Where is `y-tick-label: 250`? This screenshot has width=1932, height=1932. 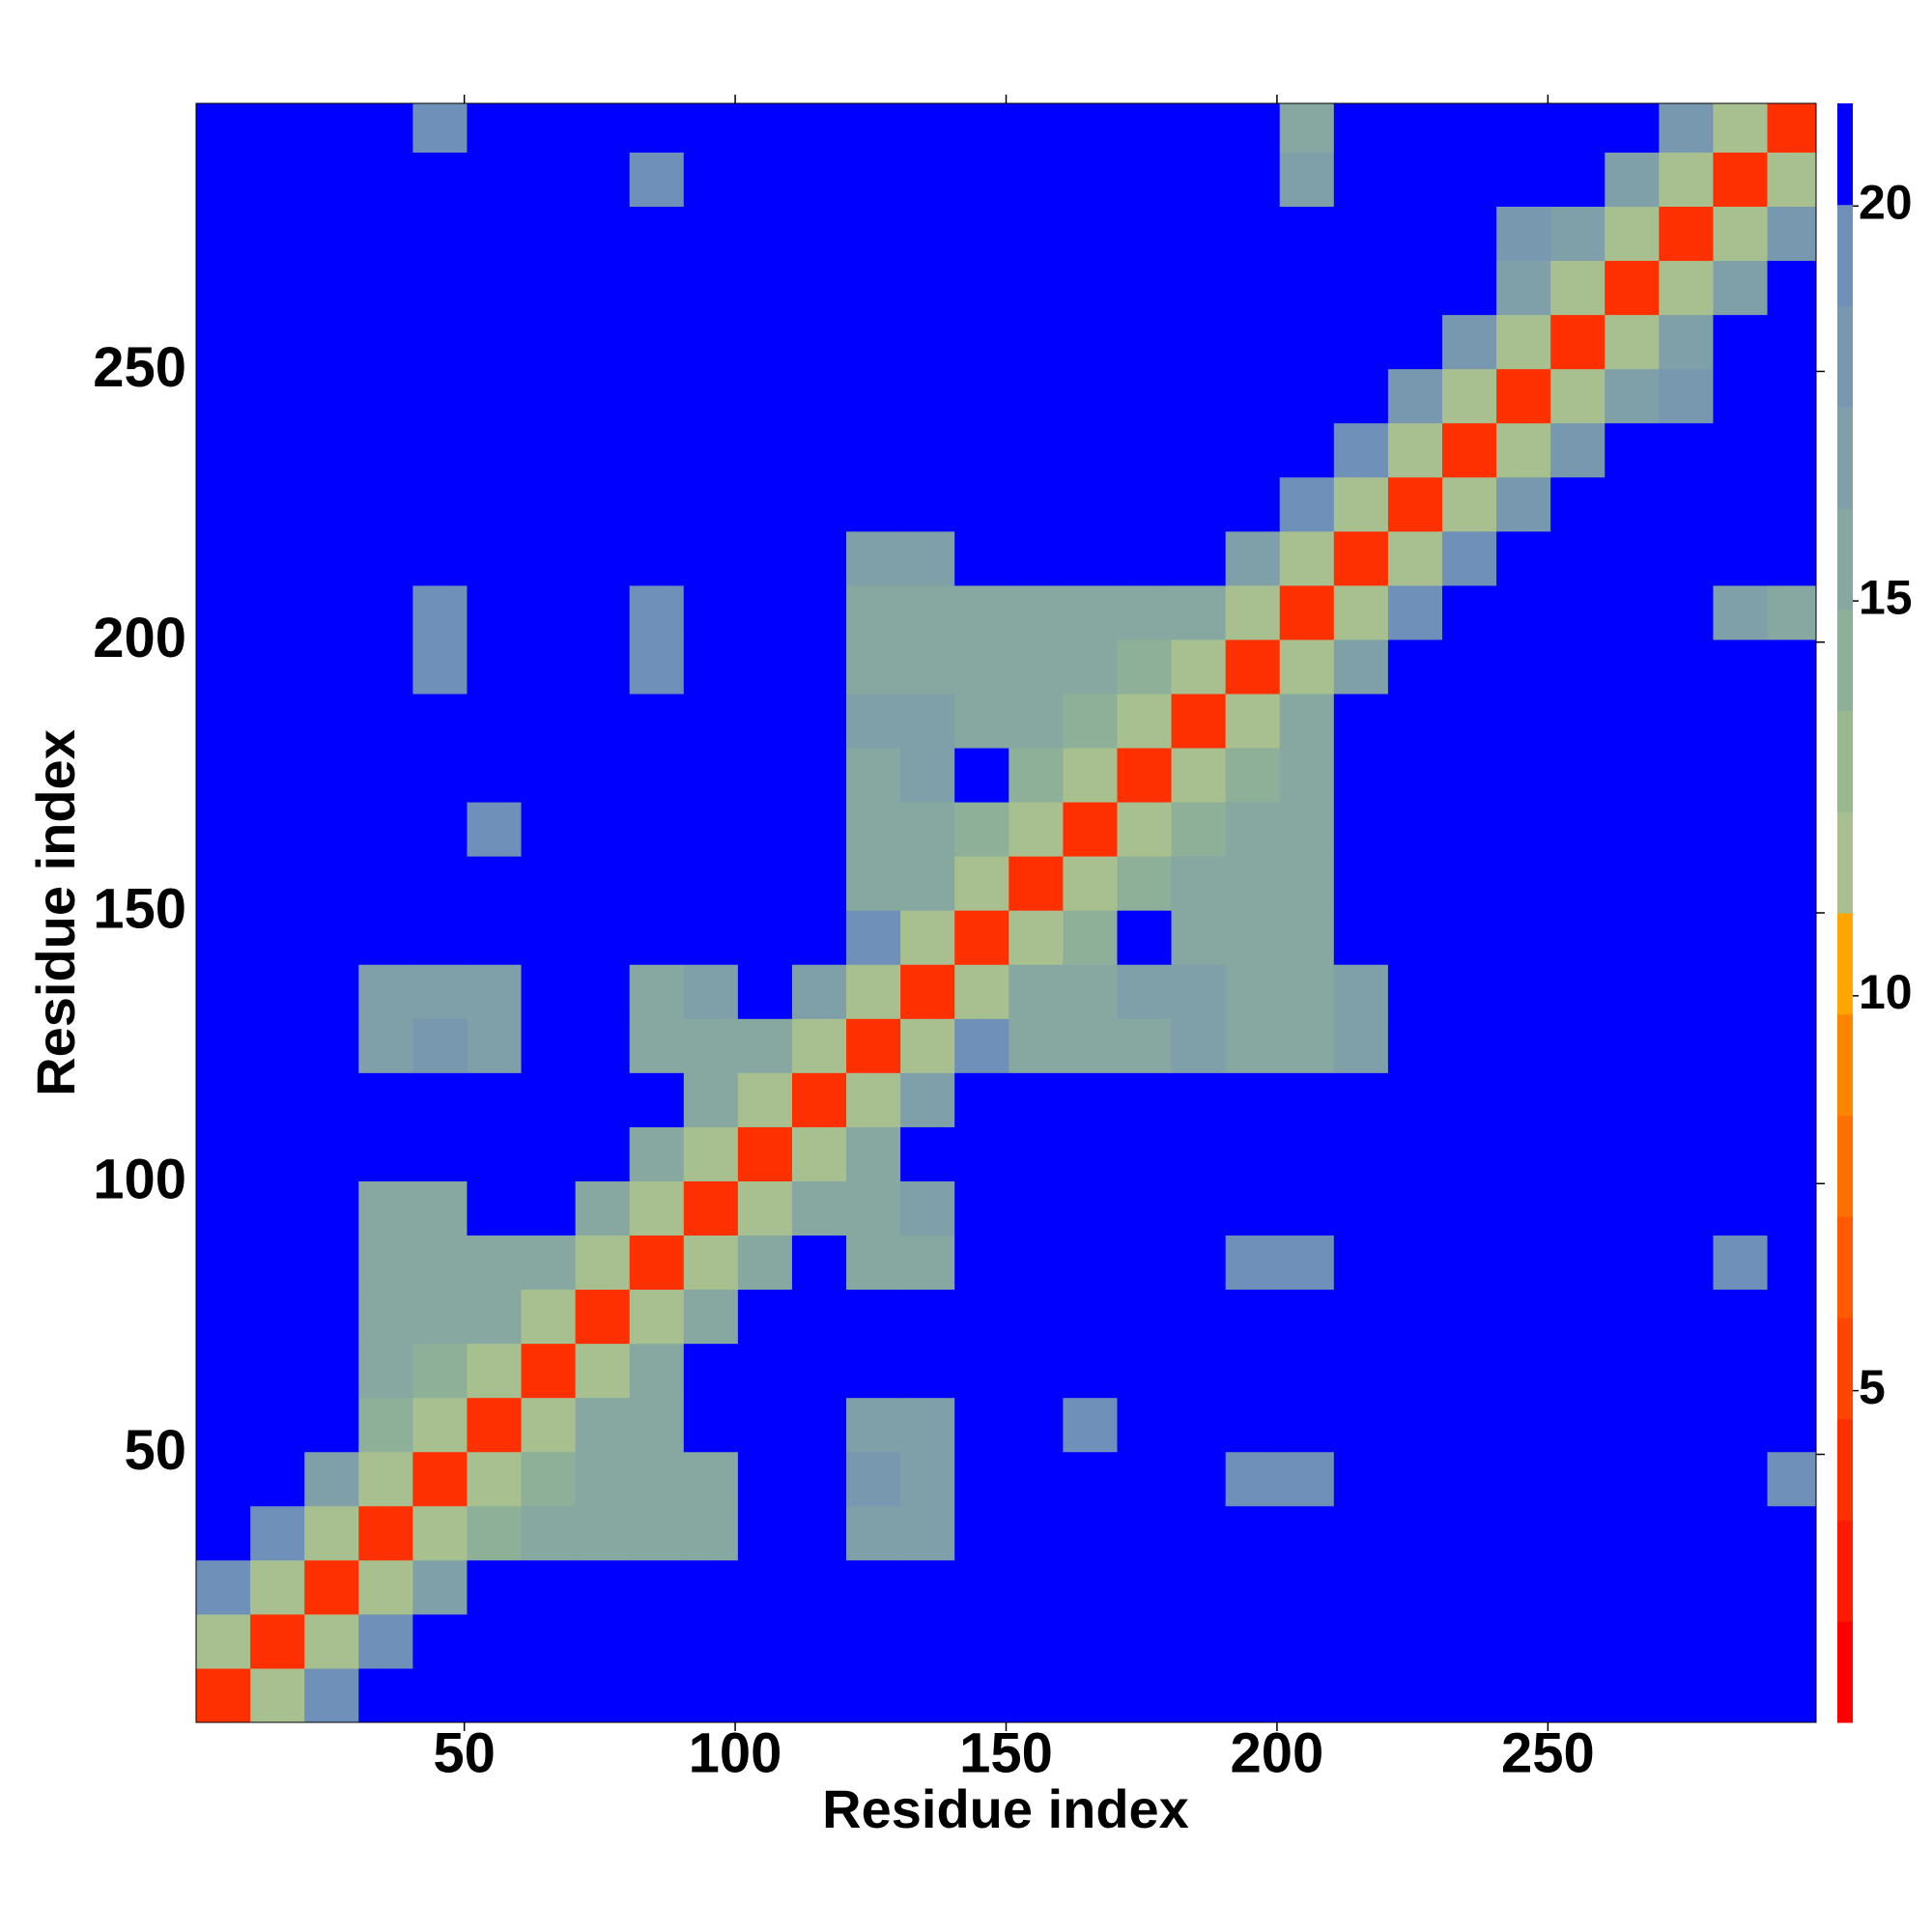
y-tick-label: 250 is located at coordinates (139, 367).